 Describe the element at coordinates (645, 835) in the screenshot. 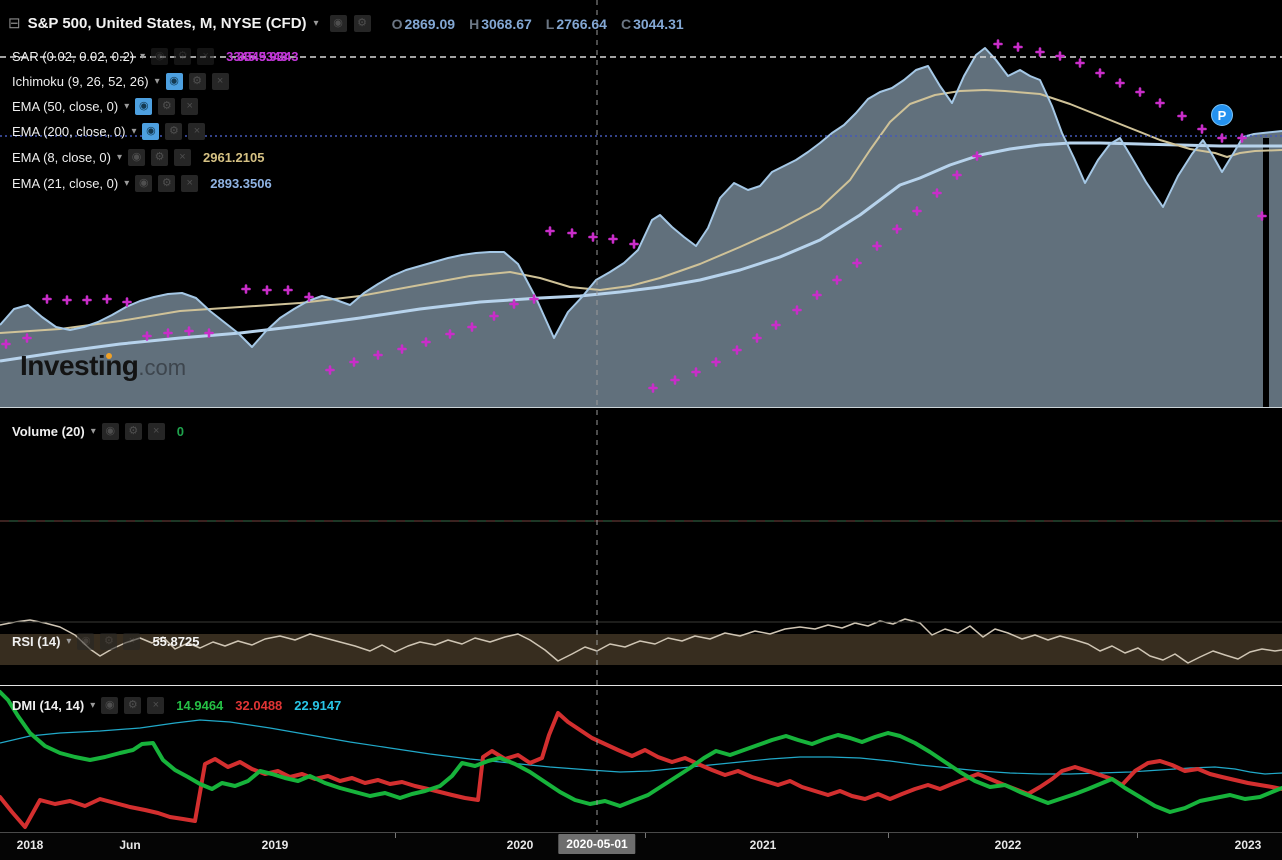

I see `axis-tick` at that location.